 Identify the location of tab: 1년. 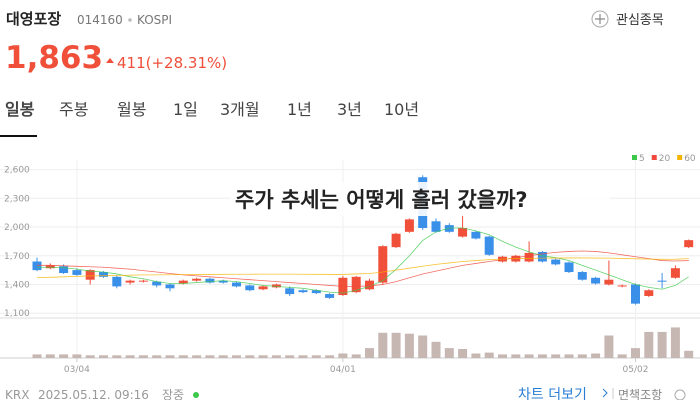
(299, 109).